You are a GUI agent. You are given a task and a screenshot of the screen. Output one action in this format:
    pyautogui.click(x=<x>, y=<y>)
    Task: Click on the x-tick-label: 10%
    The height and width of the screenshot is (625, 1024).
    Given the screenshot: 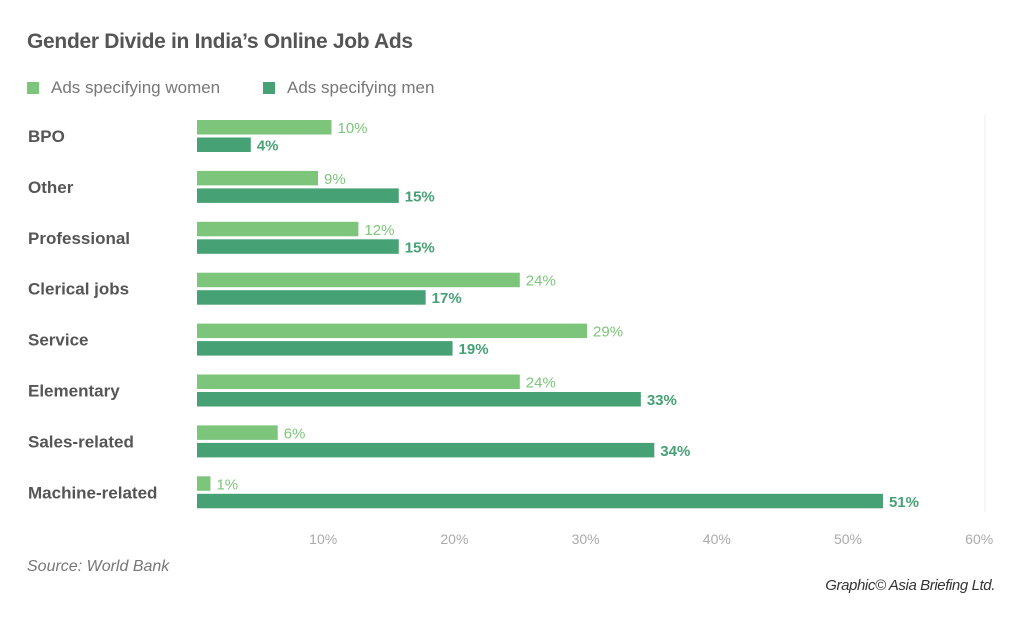 What is the action you would take?
    pyautogui.click(x=323, y=539)
    